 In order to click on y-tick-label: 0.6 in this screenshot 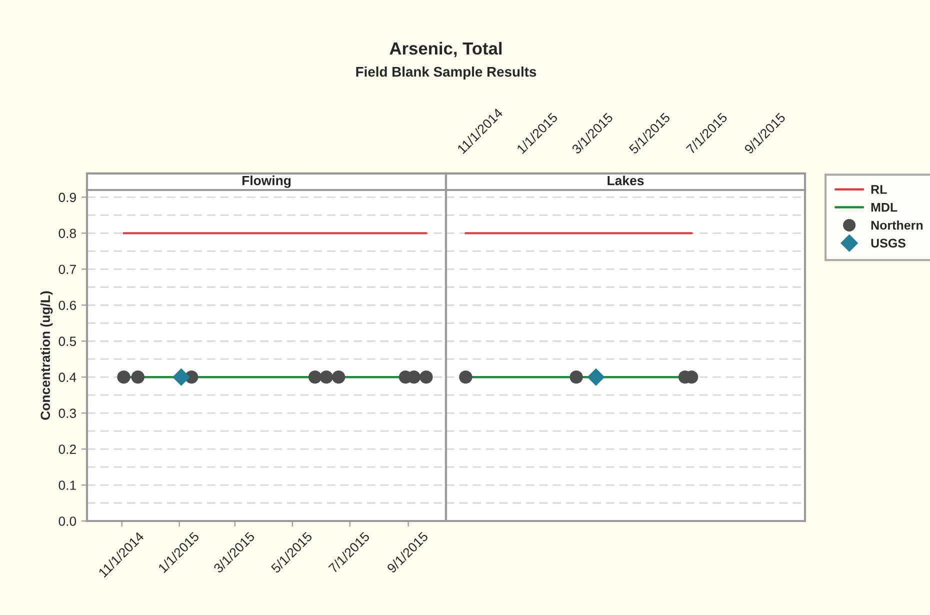, I will do `click(67, 305)`.